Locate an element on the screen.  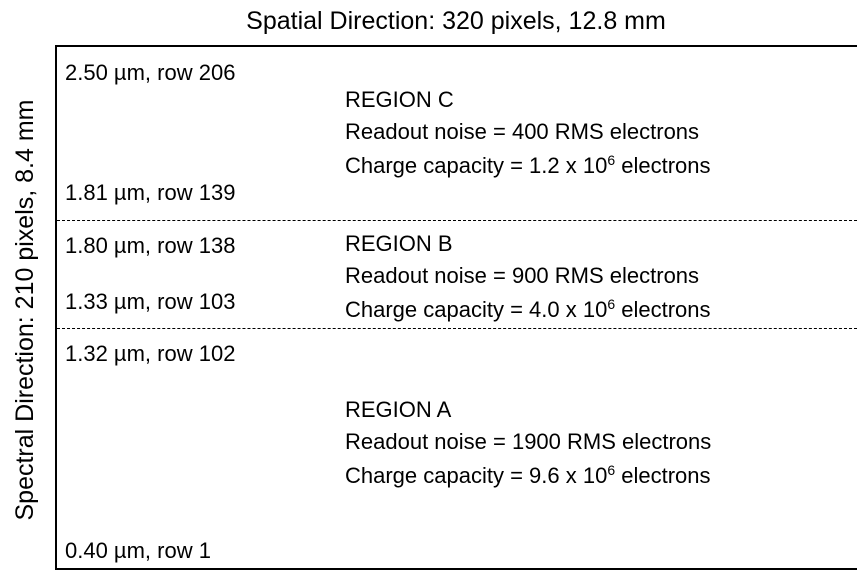
region-capacity: Charge capacity = 1.2 x 106 electrons is located at coordinates (528, 166).